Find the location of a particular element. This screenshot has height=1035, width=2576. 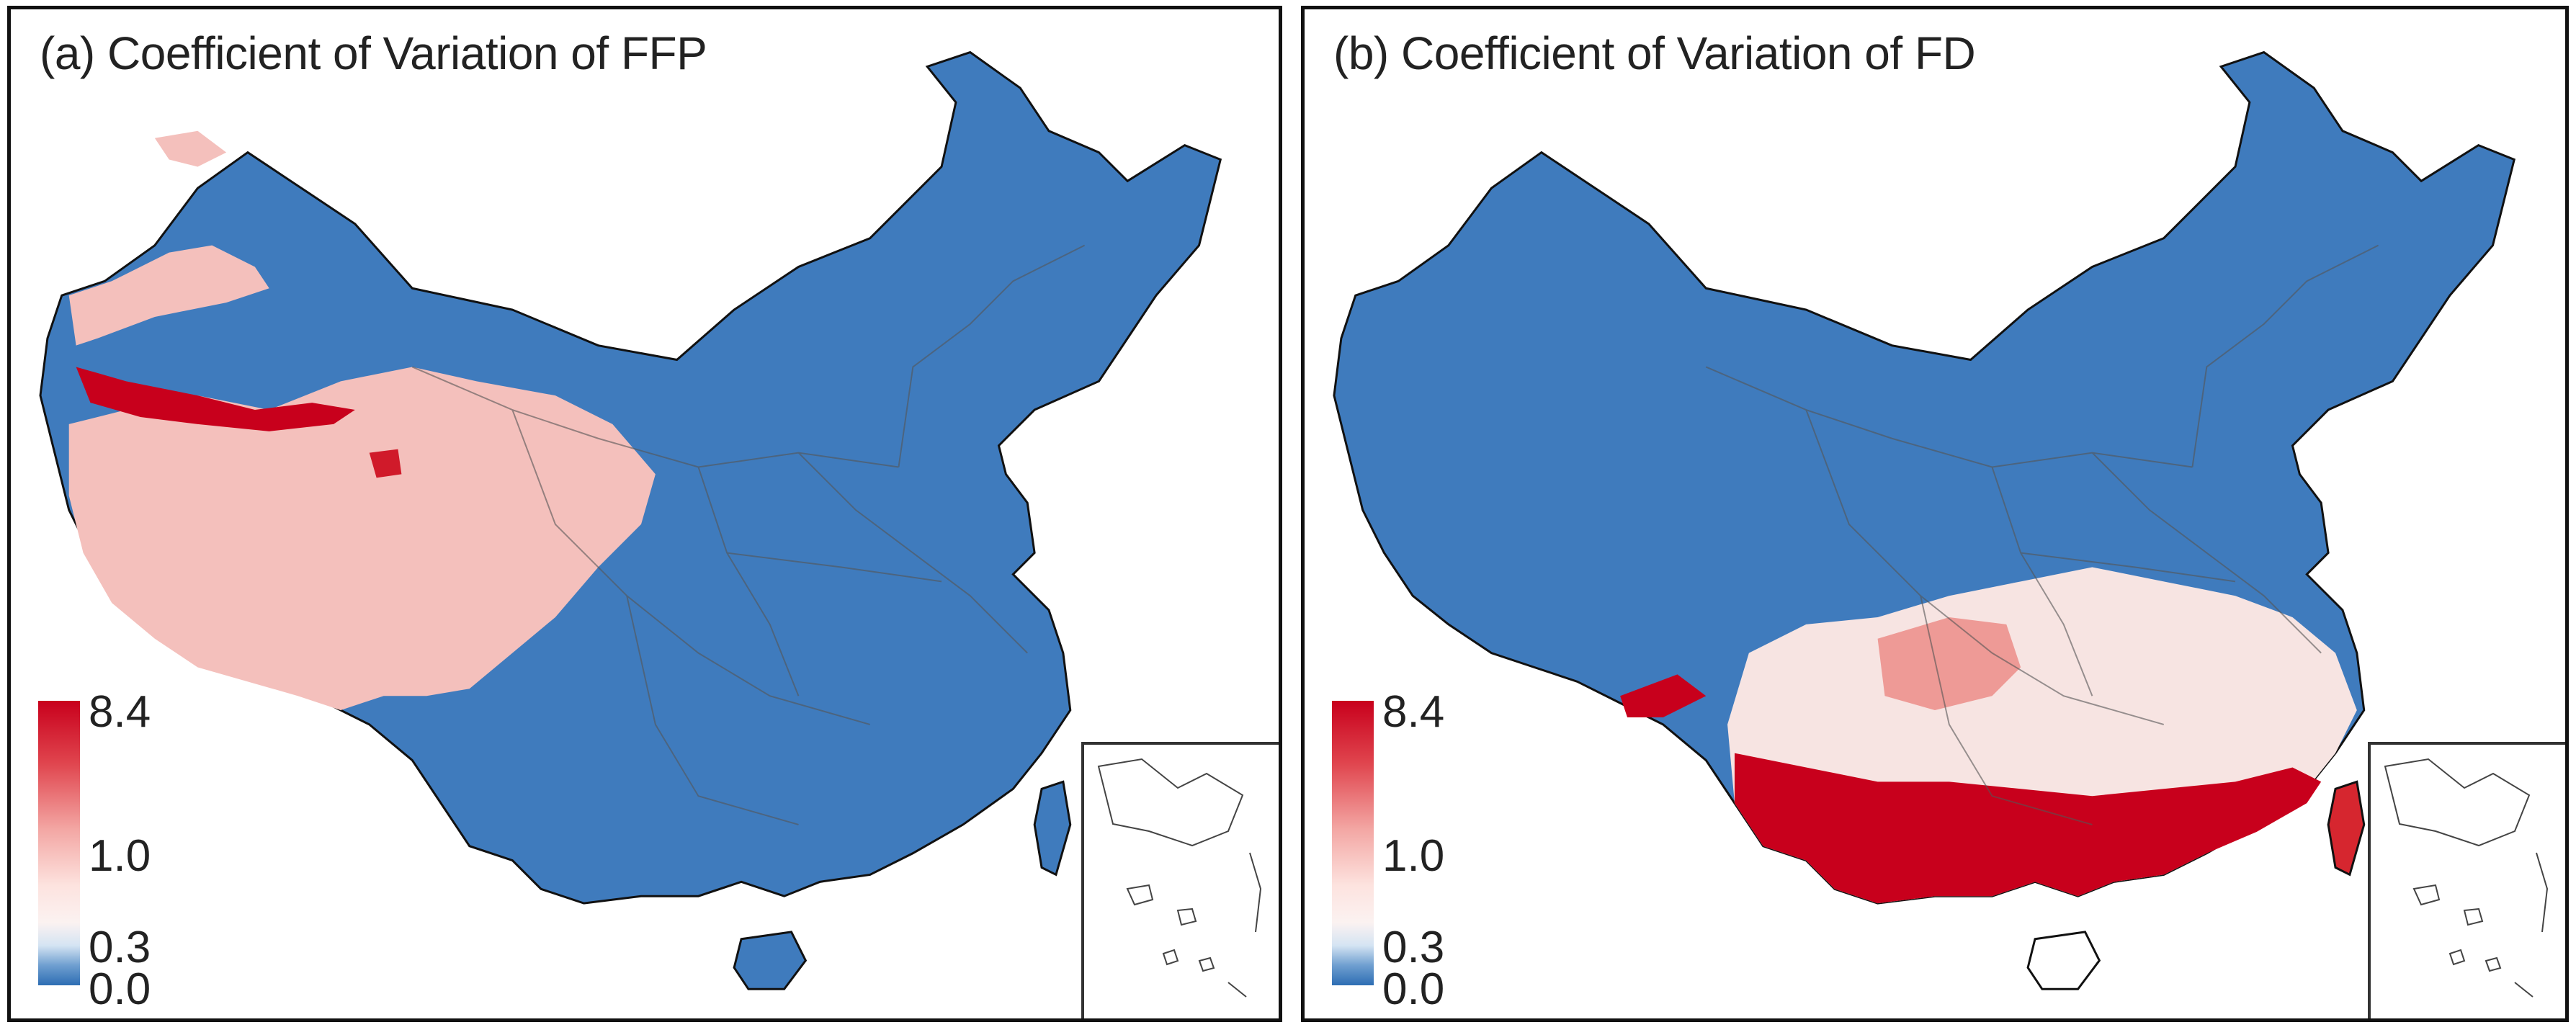

plateau-high-cv is located at coordinates (362, 539).